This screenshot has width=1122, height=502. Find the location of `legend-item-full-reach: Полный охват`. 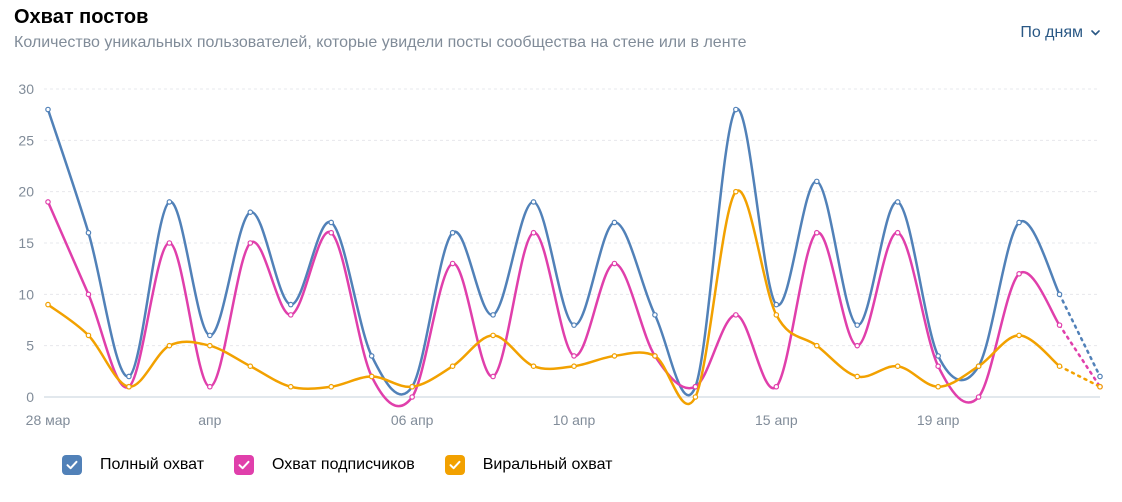

legend-item-full-reach: Полный охват is located at coordinates (133, 465).